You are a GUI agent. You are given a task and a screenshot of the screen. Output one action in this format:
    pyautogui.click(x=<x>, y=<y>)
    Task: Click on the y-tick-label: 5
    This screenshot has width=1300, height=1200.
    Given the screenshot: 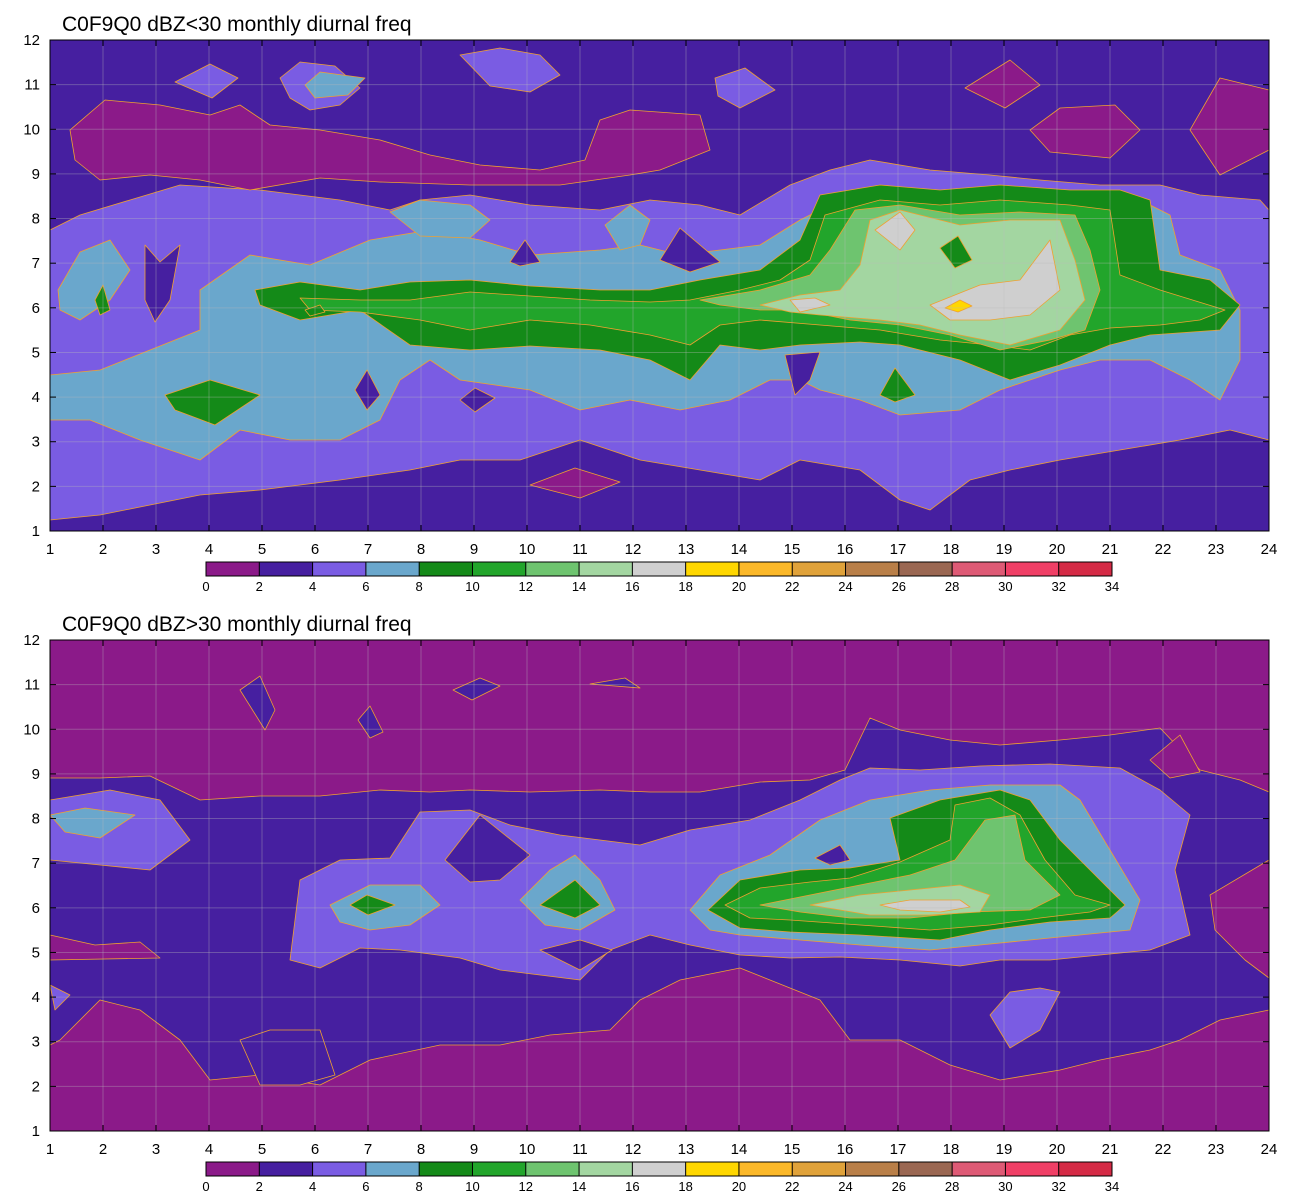 What is the action you would take?
    pyautogui.click(x=36, y=352)
    